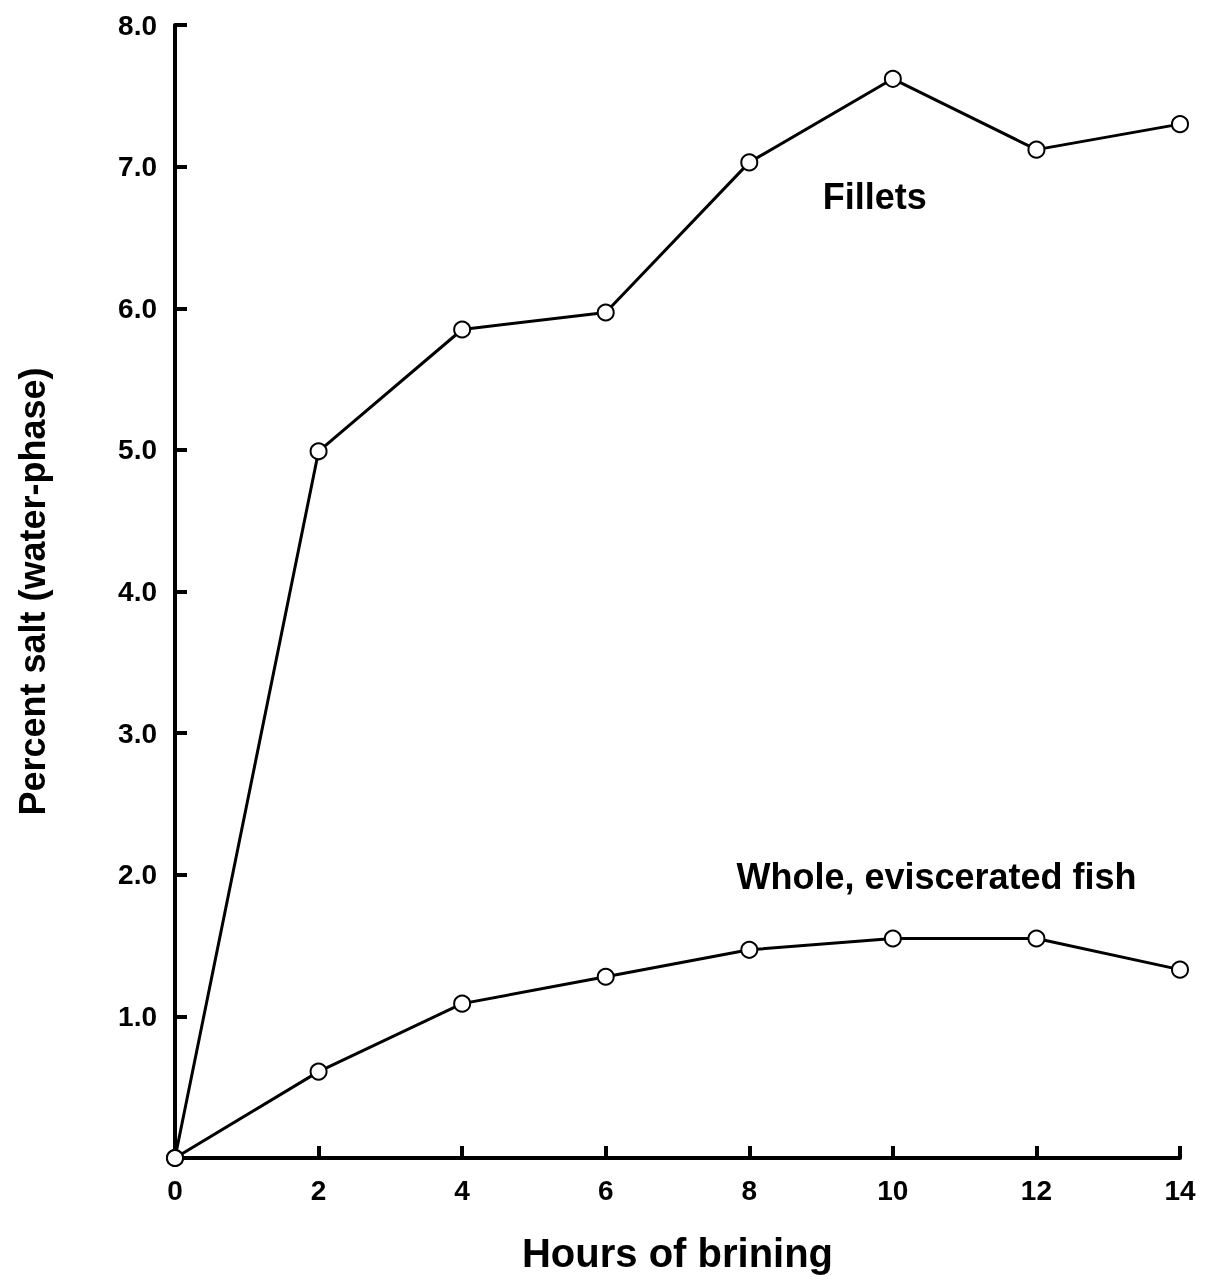 The width and height of the screenshot is (1210, 1287). I want to click on series-label: Fillets, so click(874, 197).